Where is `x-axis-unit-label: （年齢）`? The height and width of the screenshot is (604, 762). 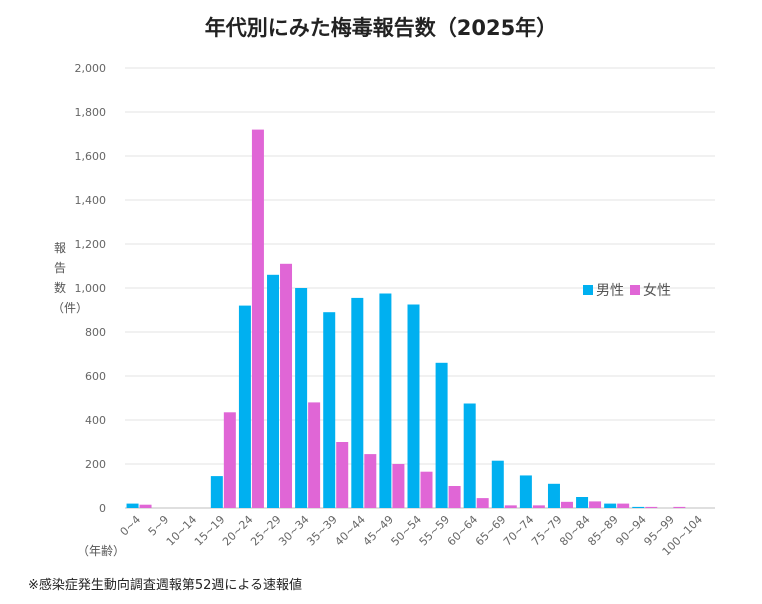
x-axis-unit-label: （年齢） is located at coordinates (101, 551).